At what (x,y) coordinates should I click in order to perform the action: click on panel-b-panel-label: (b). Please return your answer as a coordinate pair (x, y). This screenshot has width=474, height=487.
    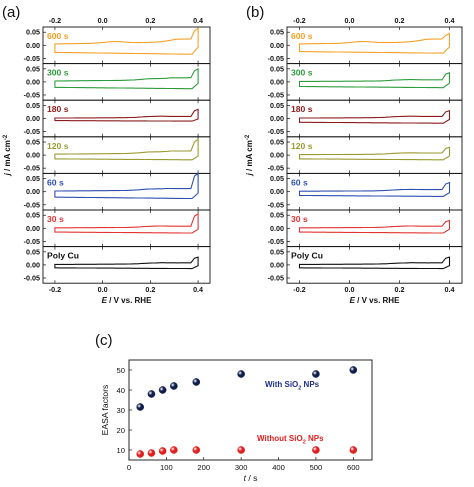
    Looking at the image, I should click on (255, 12).